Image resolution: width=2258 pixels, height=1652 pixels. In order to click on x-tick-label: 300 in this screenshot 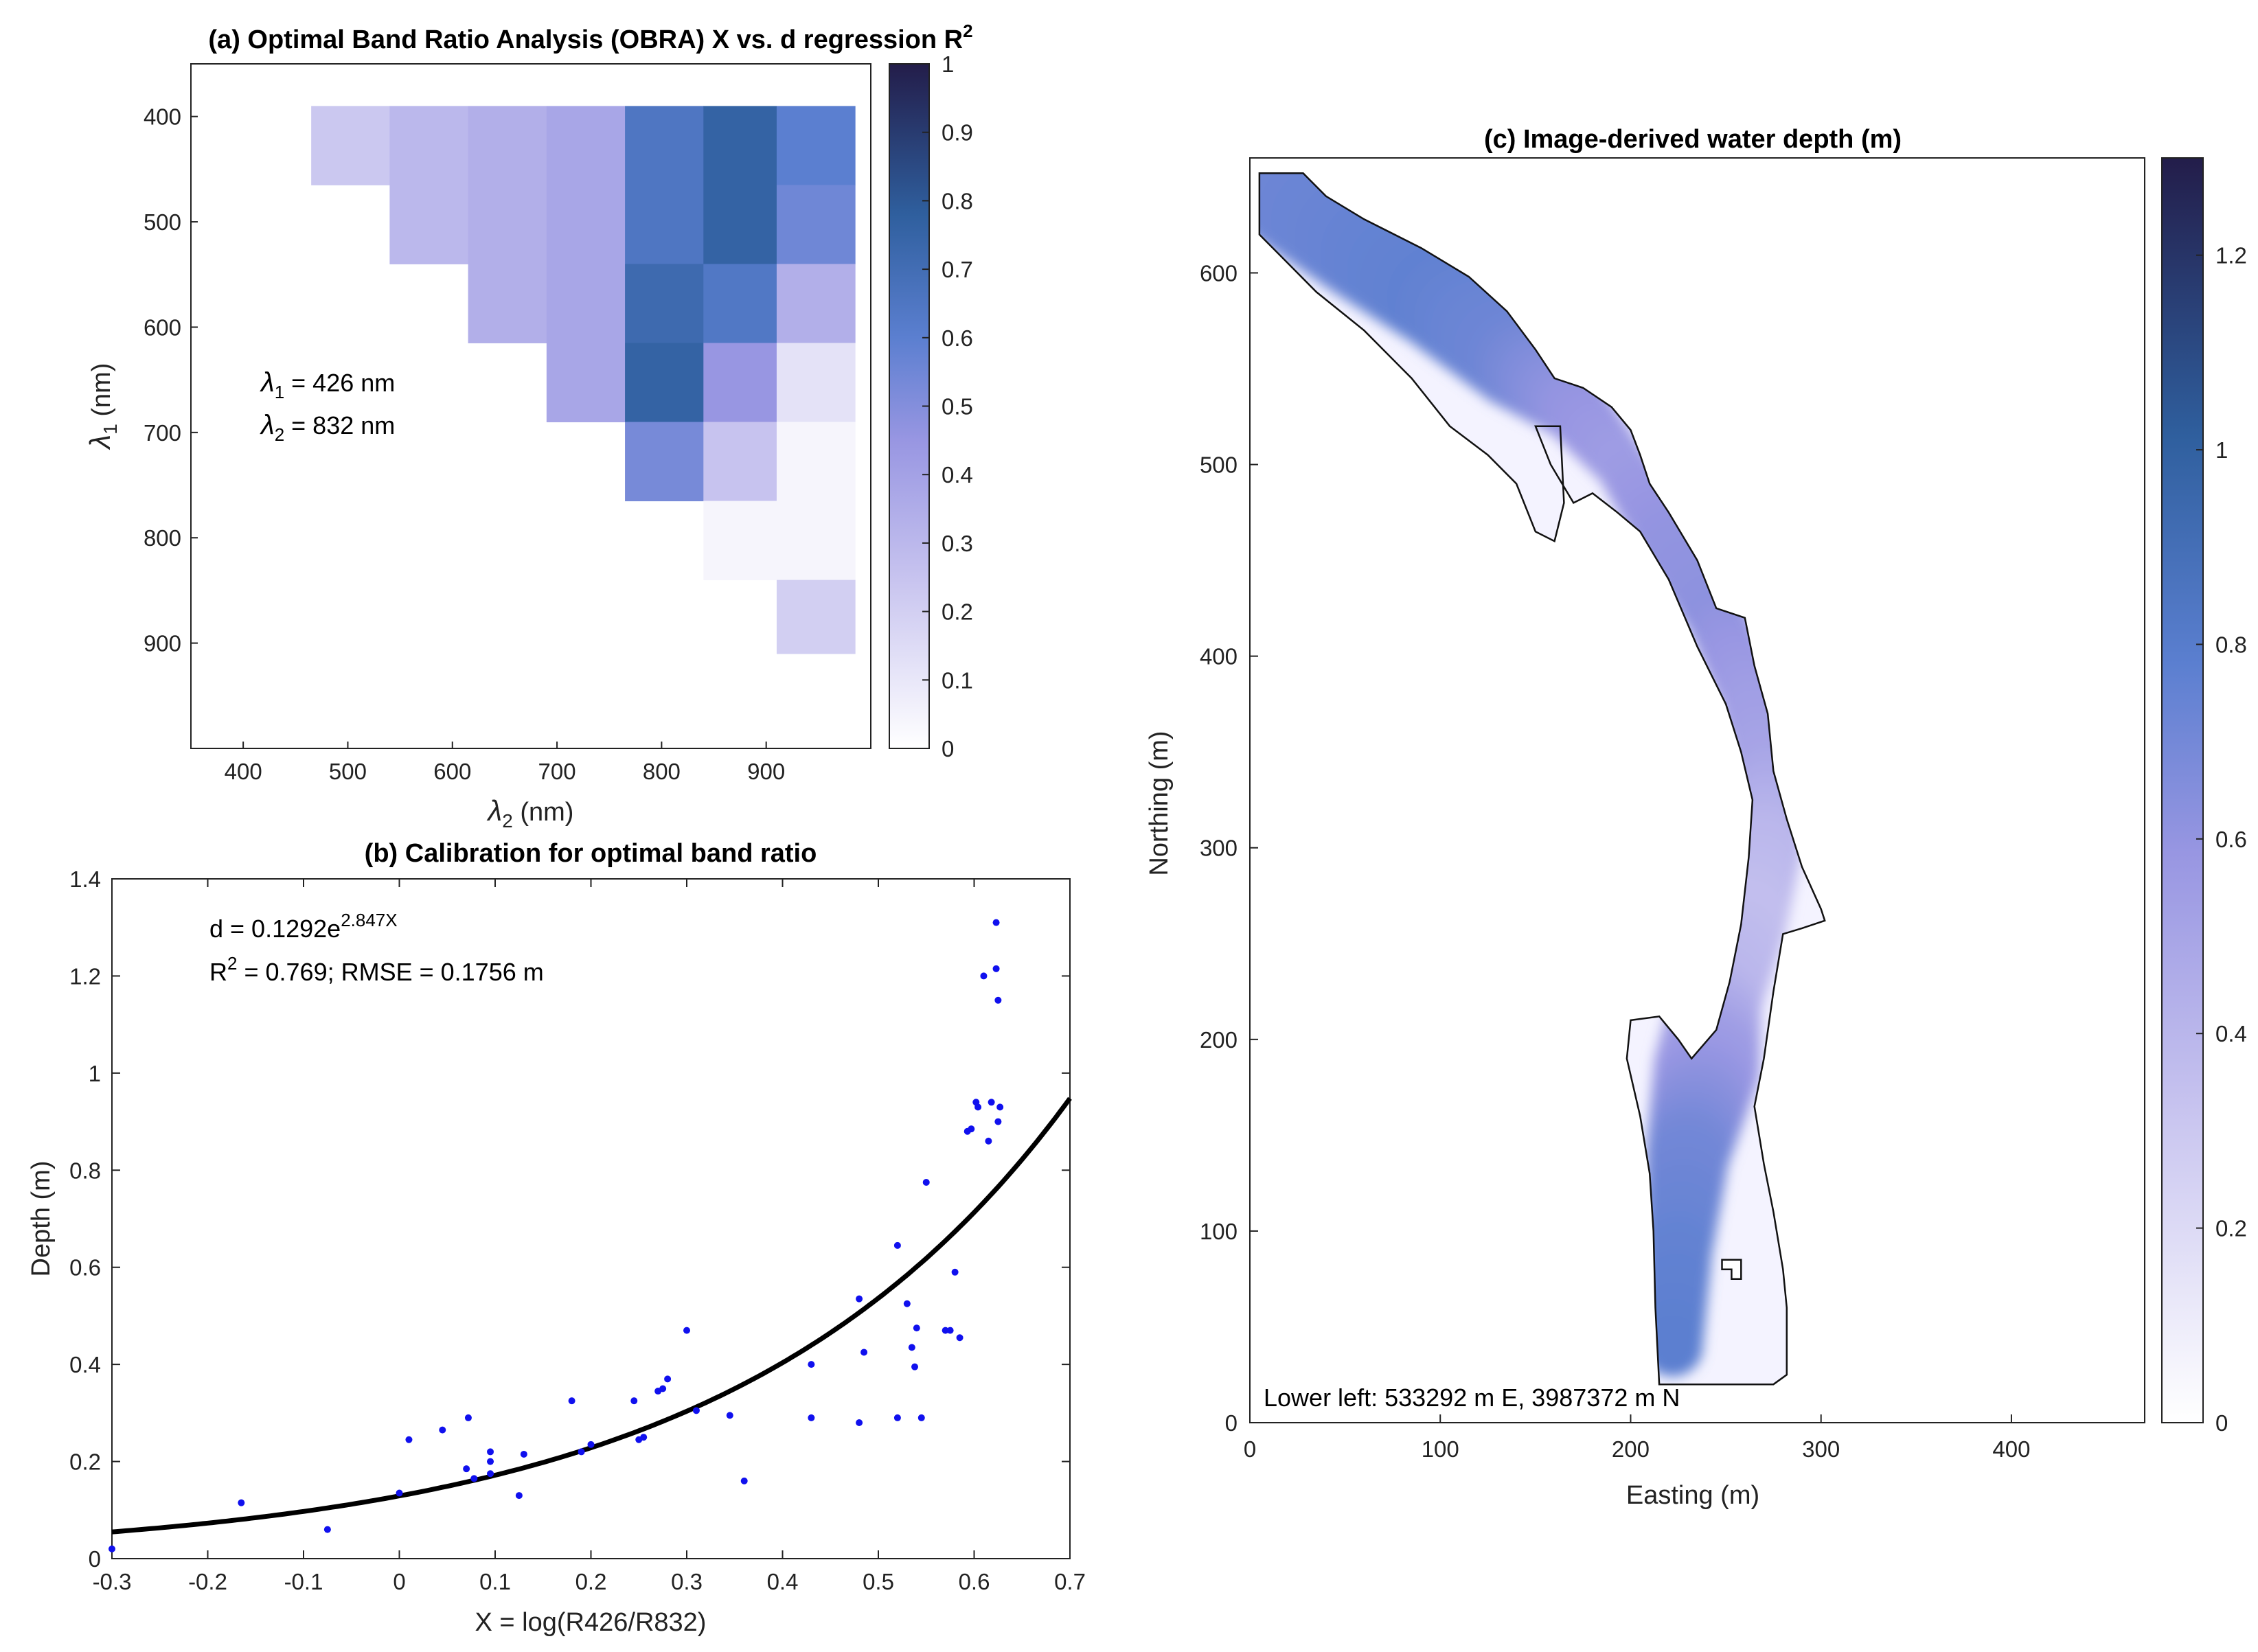, I will do `click(1821, 1449)`.